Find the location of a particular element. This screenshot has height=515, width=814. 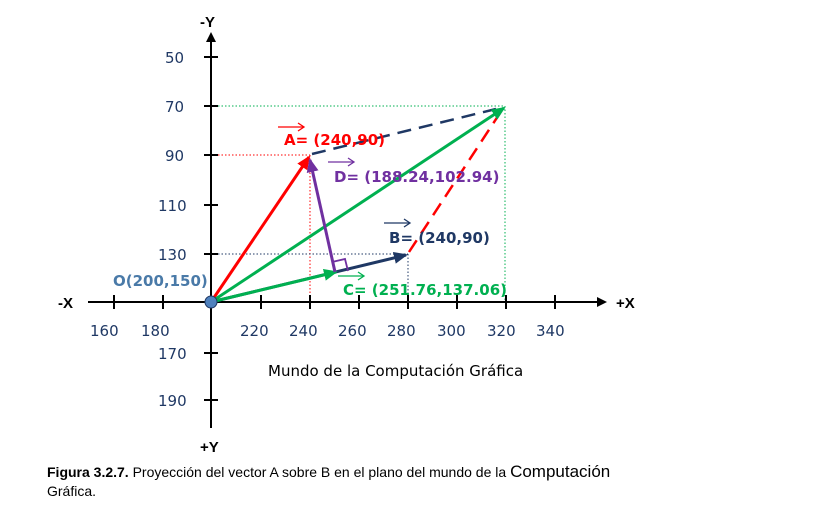

dashed-a-to-c is located at coordinates (404, 131).